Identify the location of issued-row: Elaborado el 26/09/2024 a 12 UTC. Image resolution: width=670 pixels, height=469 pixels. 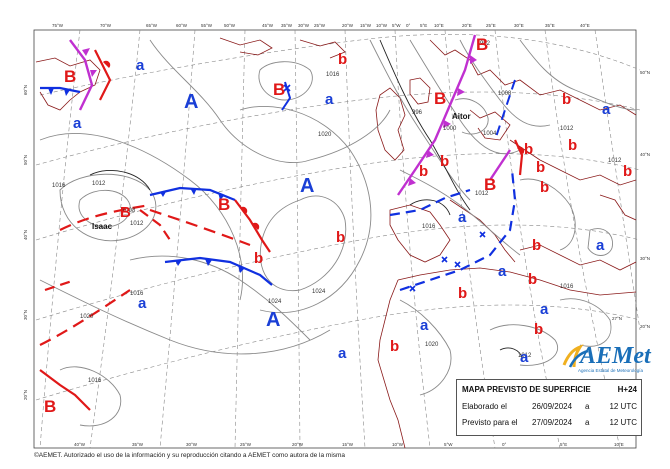
(549, 406).